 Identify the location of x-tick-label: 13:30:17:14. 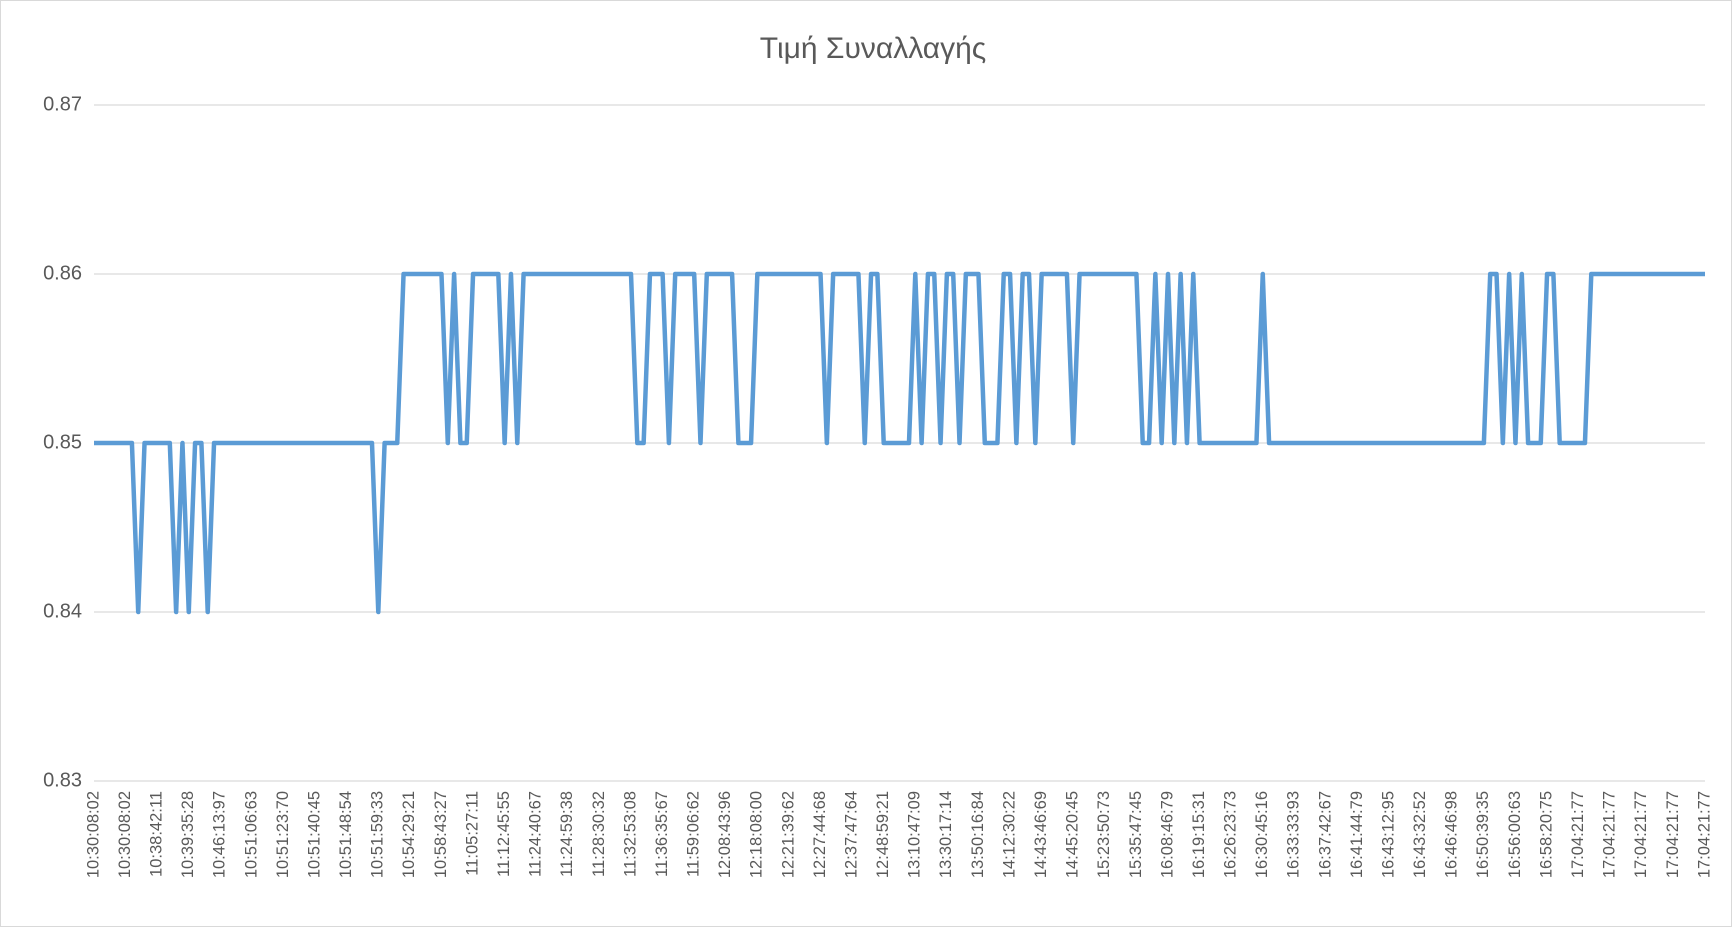
(946, 834).